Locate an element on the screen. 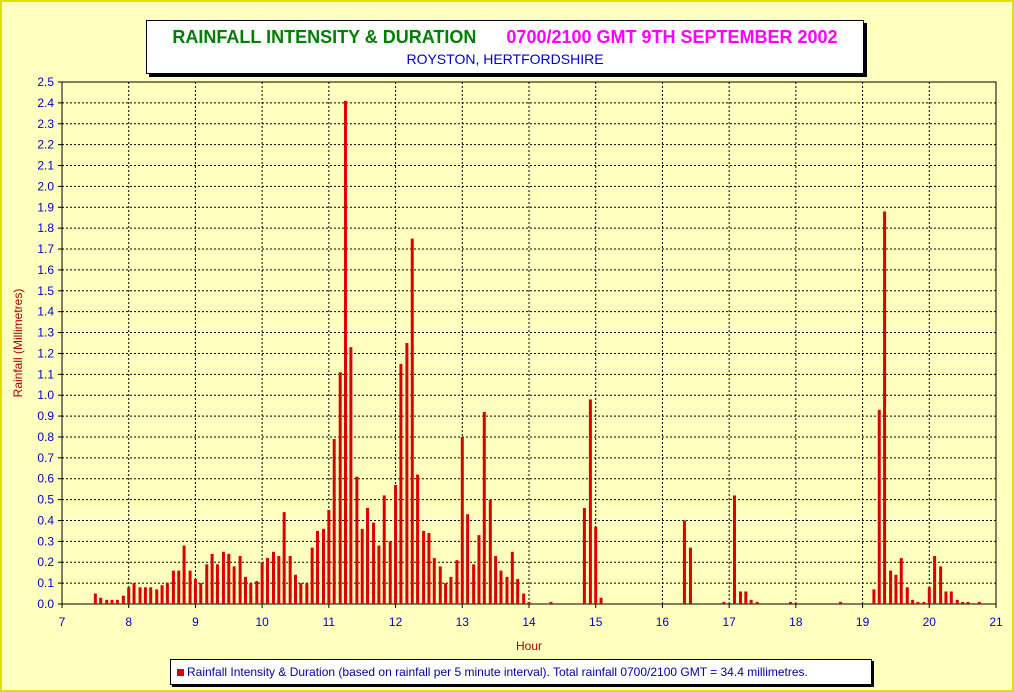 This screenshot has height=692, width=1014. y-tick-label: 1.4 is located at coordinates (45, 312).